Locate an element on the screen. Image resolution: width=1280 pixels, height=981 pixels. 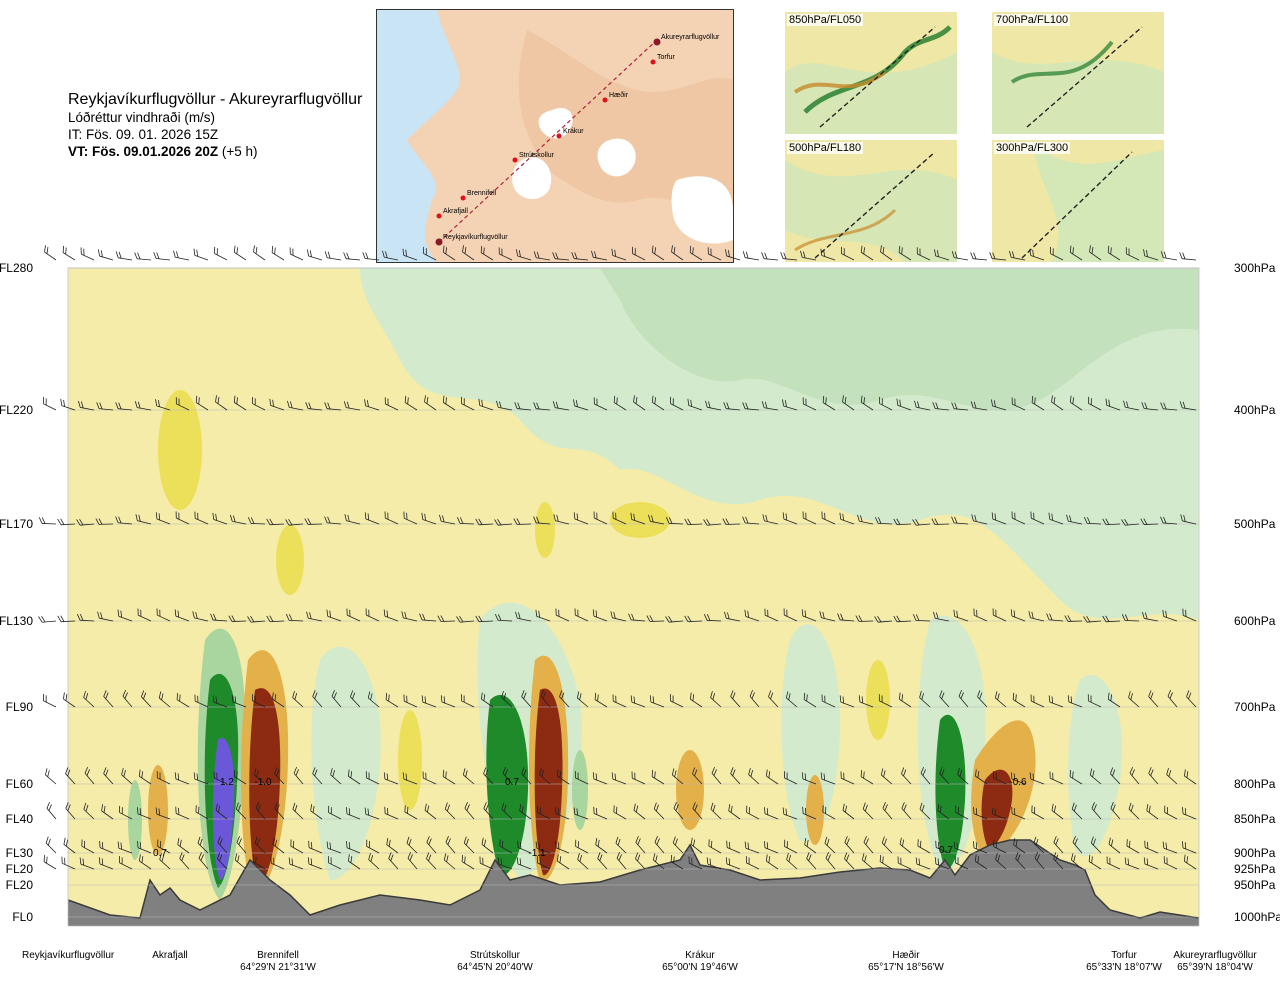
map-point-4: Strútskollur is located at coordinates (533, 157).